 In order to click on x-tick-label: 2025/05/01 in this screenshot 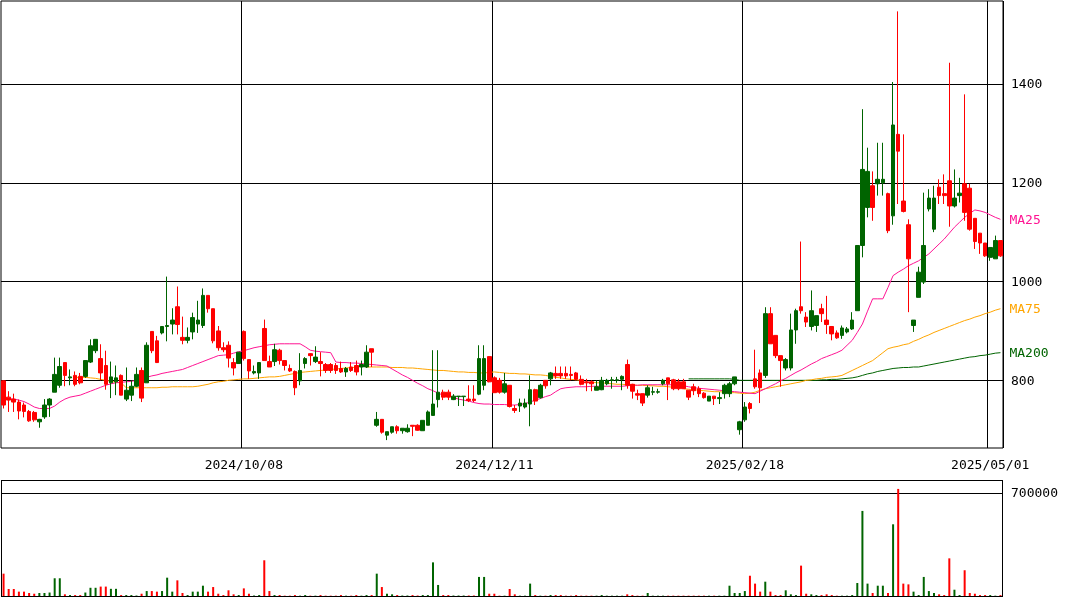, I will do `click(990, 464)`.